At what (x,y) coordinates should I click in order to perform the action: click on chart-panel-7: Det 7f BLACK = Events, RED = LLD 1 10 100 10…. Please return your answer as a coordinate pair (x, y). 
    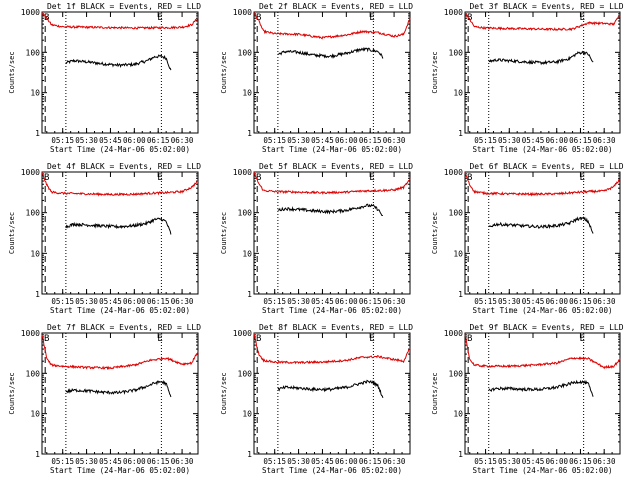
    Looking at the image, I should click on (104, 399).